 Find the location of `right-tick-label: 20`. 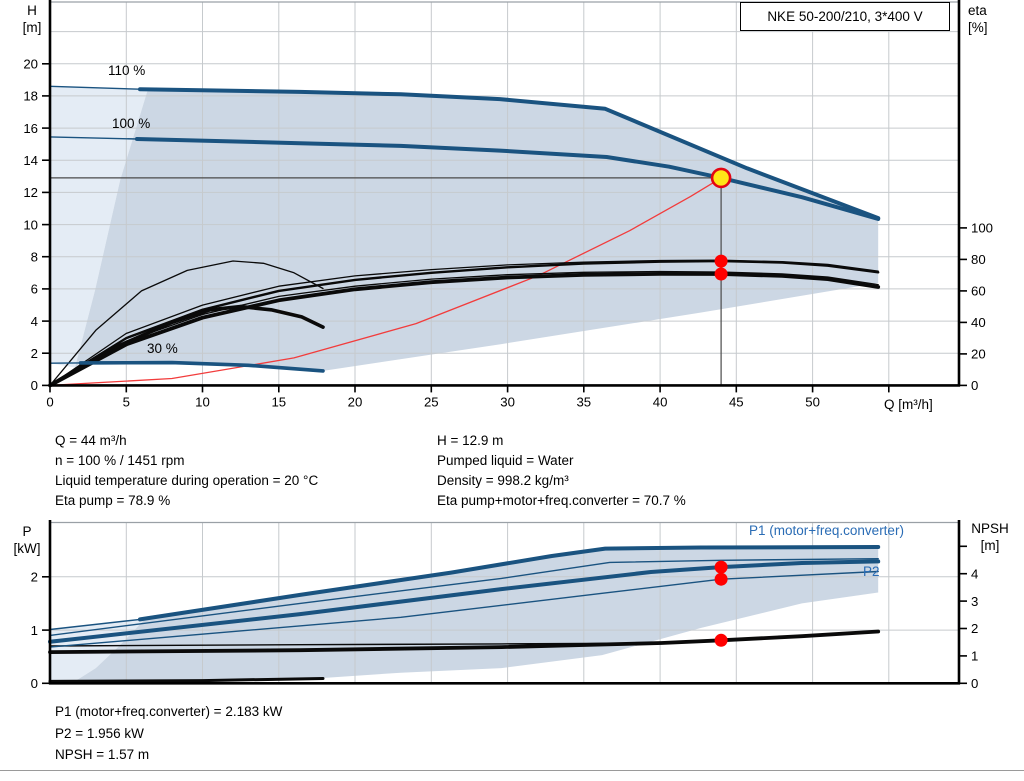

right-tick-label: 20 is located at coordinates (978, 354).